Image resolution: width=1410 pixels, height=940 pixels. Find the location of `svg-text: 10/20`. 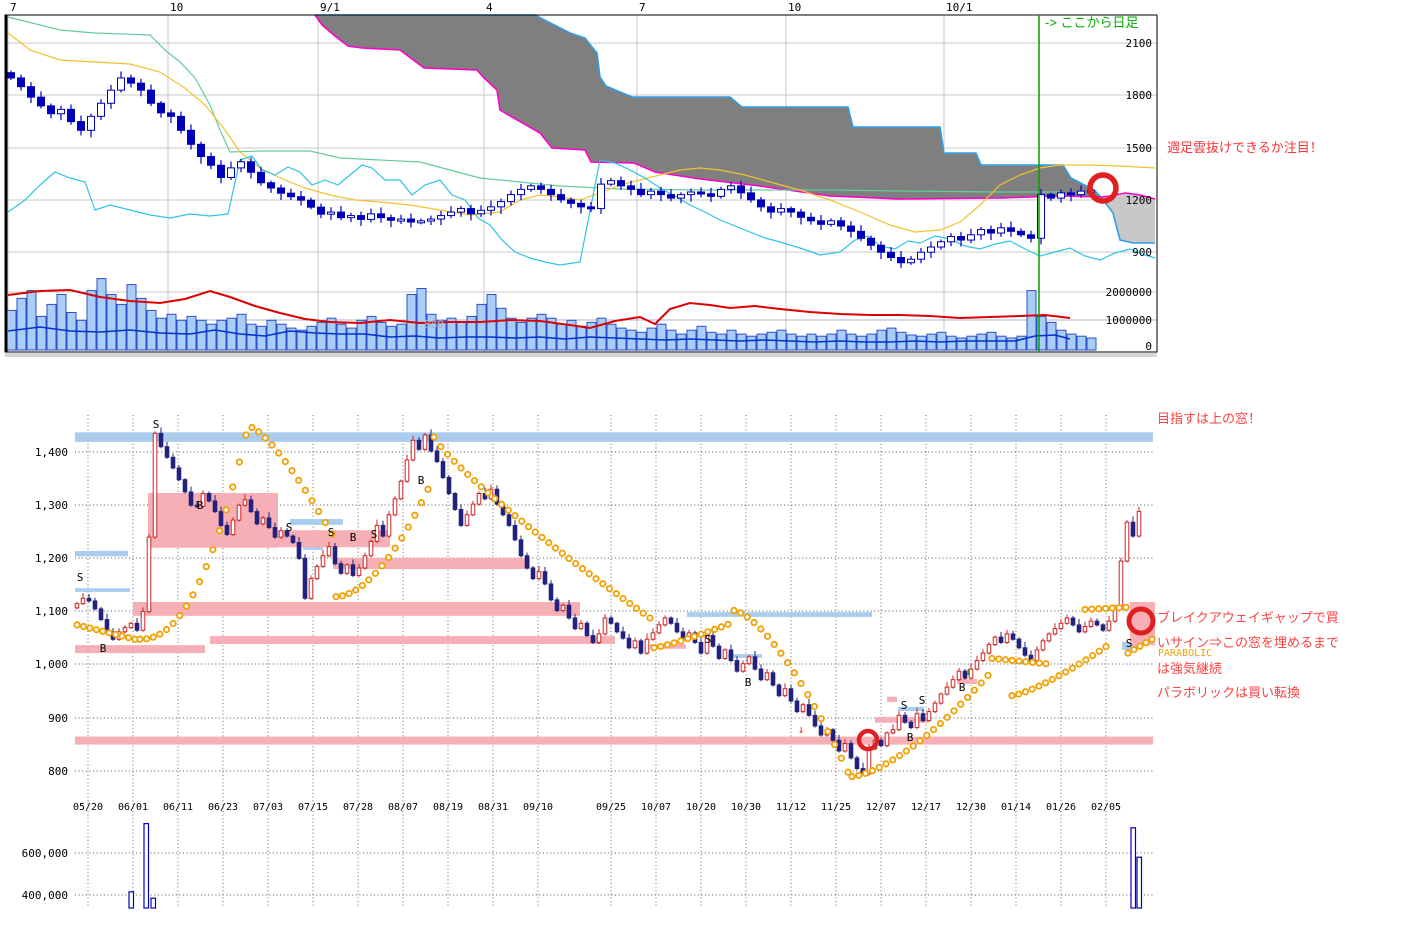

svg-text: 10/20 is located at coordinates (701, 807).